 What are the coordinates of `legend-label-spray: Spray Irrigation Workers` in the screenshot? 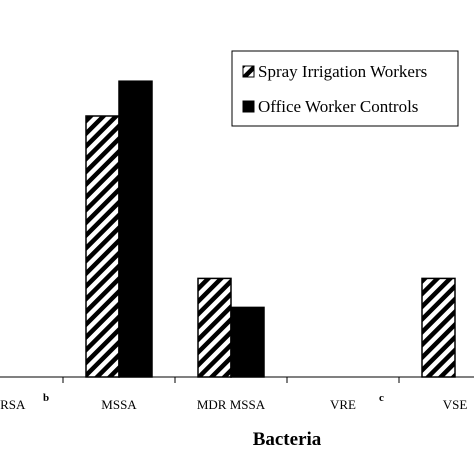 It's located at (342, 71).